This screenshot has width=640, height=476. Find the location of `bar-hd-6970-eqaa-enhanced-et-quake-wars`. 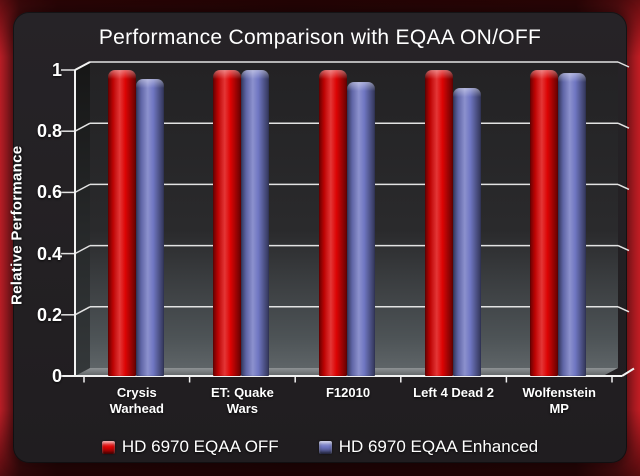

bar-hd-6970-eqaa-enhanced-et-quake-wars is located at coordinates (255, 223).